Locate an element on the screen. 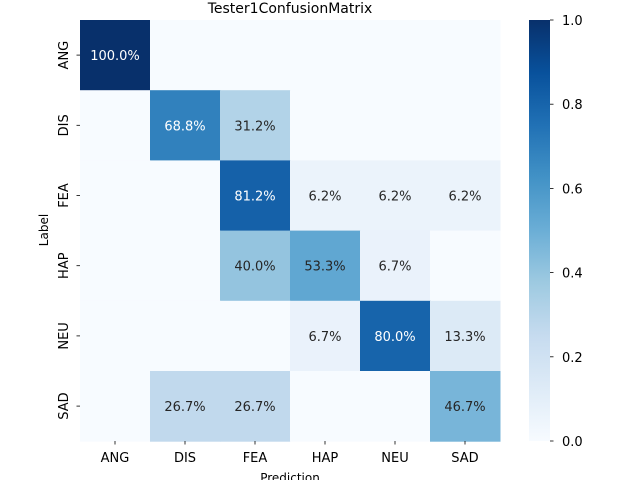 This screenshot has height=480, width=640. cell-annotation: 80.0% is located at coordinates (394, 337).